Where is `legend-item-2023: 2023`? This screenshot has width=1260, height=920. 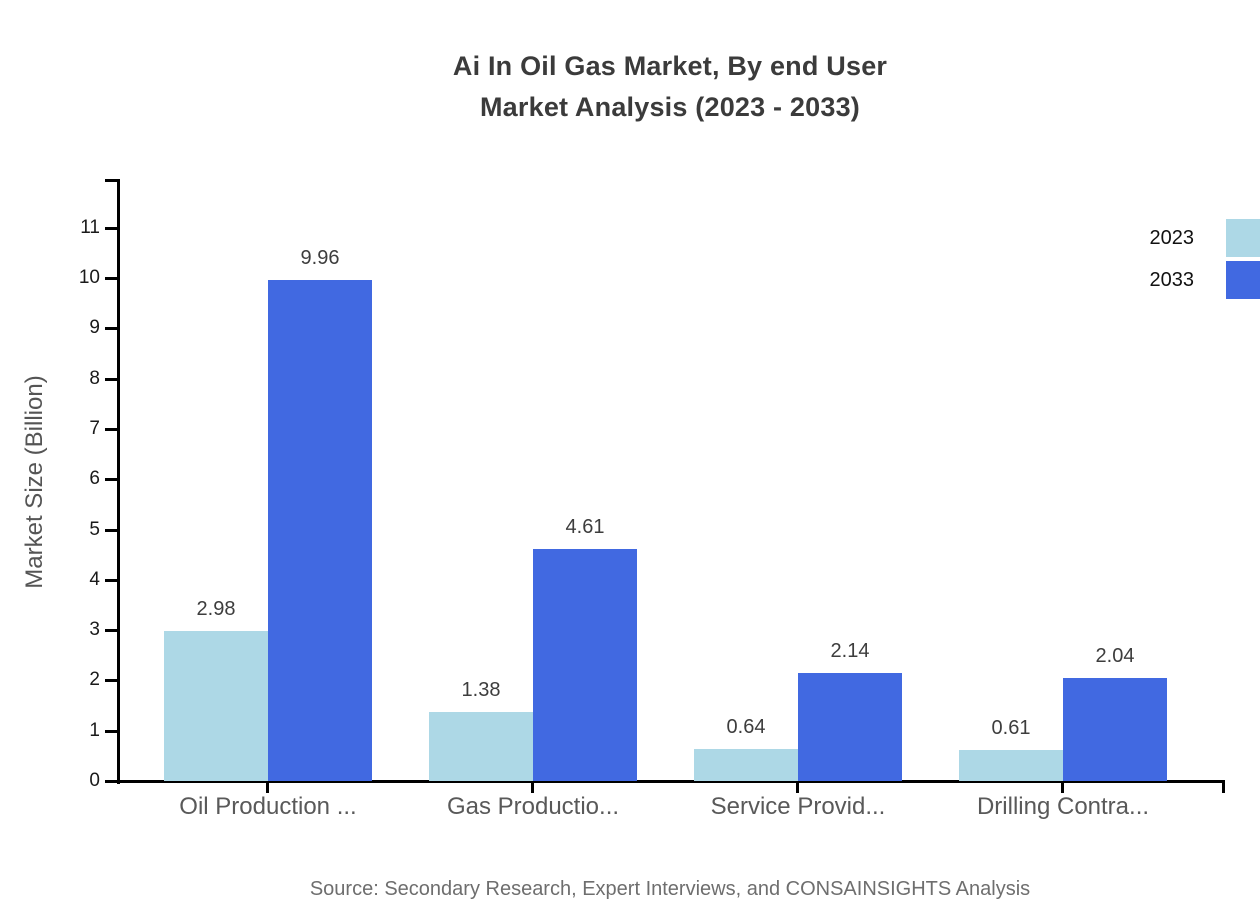
legend-item-2023: 2023 is located at coordinates (1167, 238).